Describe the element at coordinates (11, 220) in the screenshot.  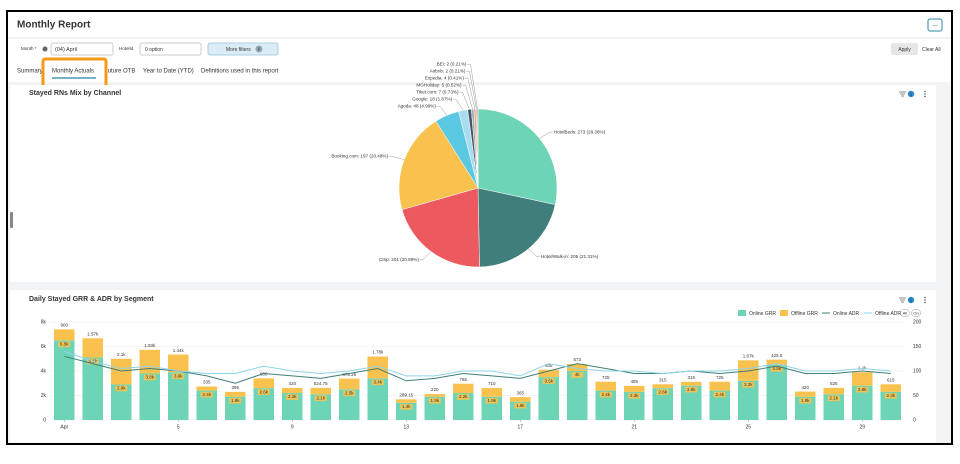
I see `side-handle` at that location.